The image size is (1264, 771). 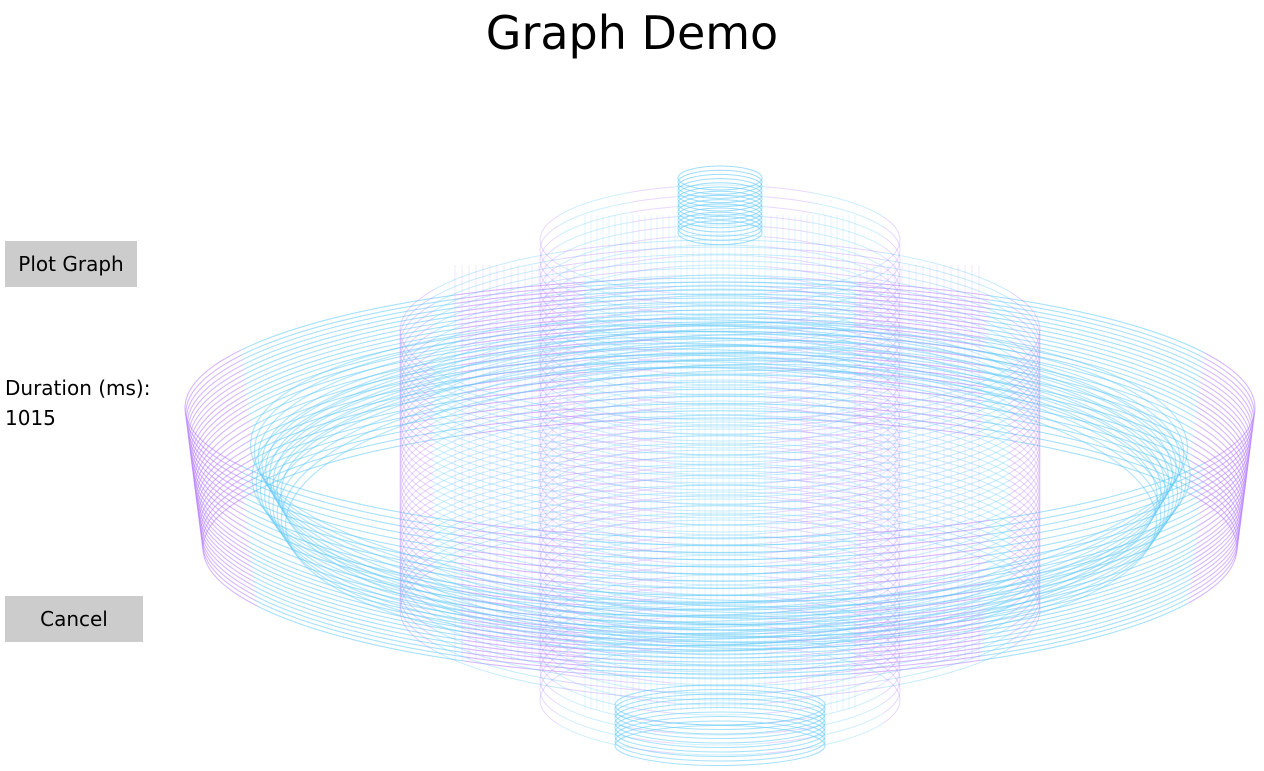 What do you see at coordinates (74, 619) in the screenshot?
I see `cancel-button: Cancel` at bounding box center [74, 619].